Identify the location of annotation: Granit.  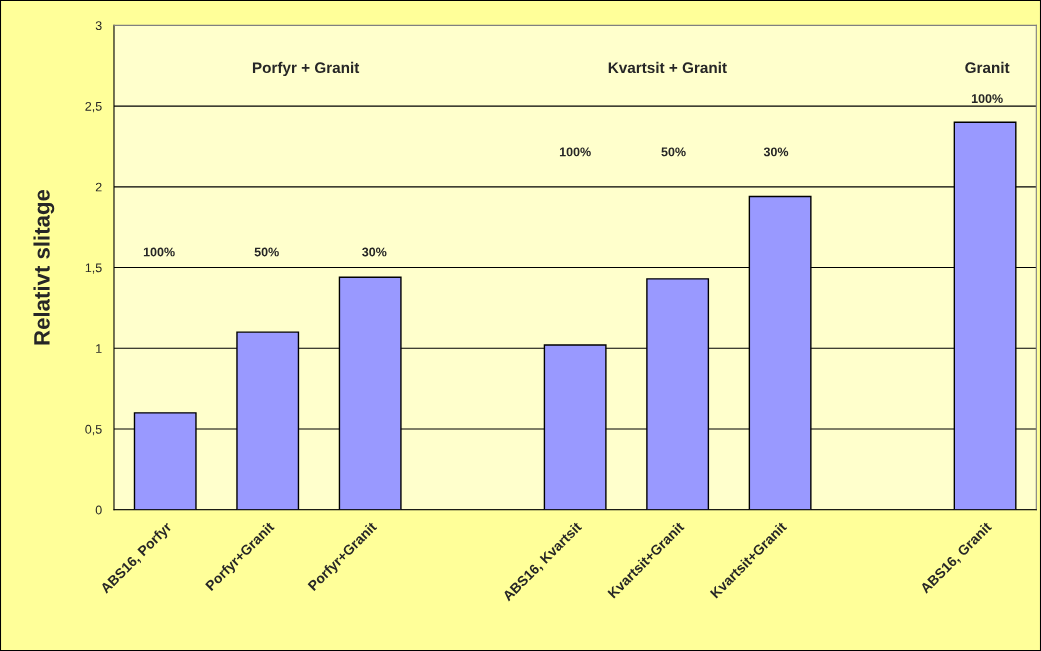
(987, 67).